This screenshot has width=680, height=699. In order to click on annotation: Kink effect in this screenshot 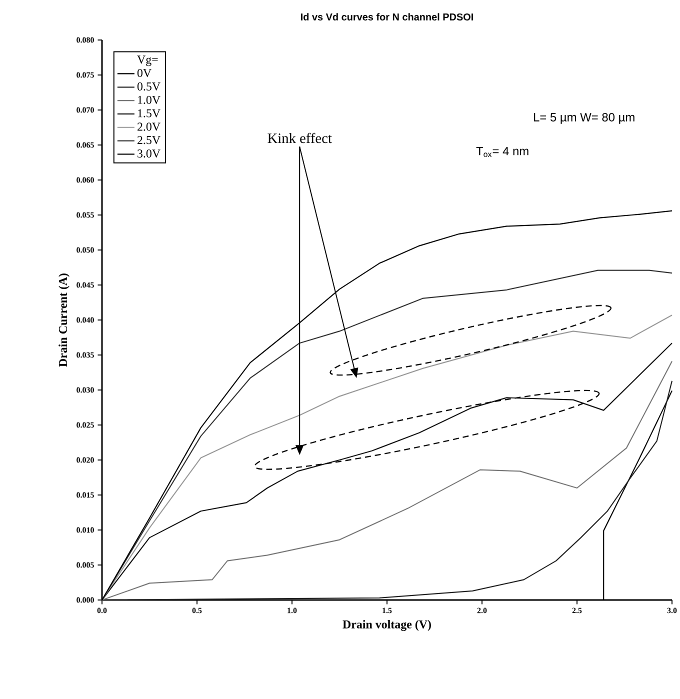, I will do `click(300, 138)`.